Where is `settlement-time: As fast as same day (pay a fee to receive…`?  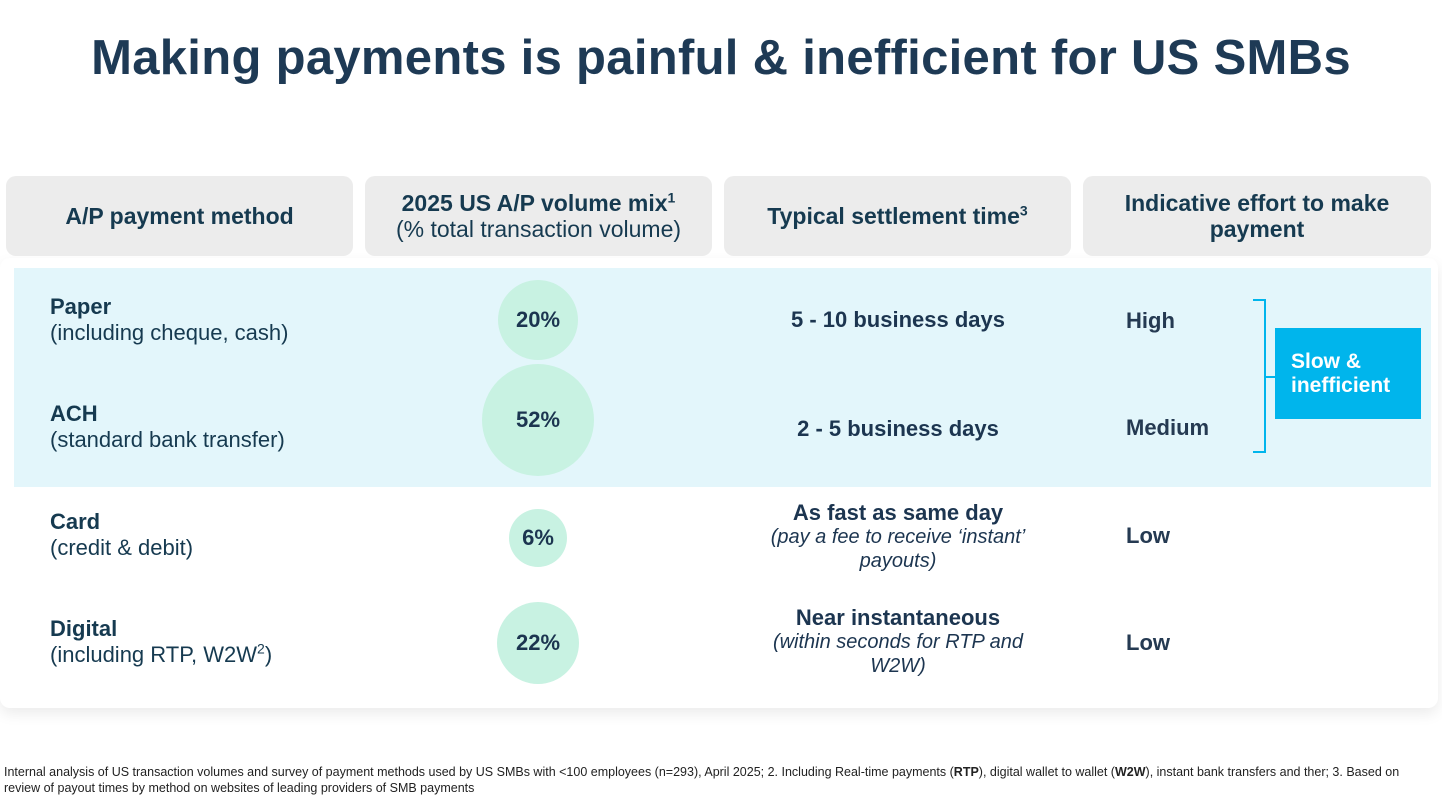
settlement-time: As fast as same day (pay a fee to receive… is located at coordinates (898, 537).